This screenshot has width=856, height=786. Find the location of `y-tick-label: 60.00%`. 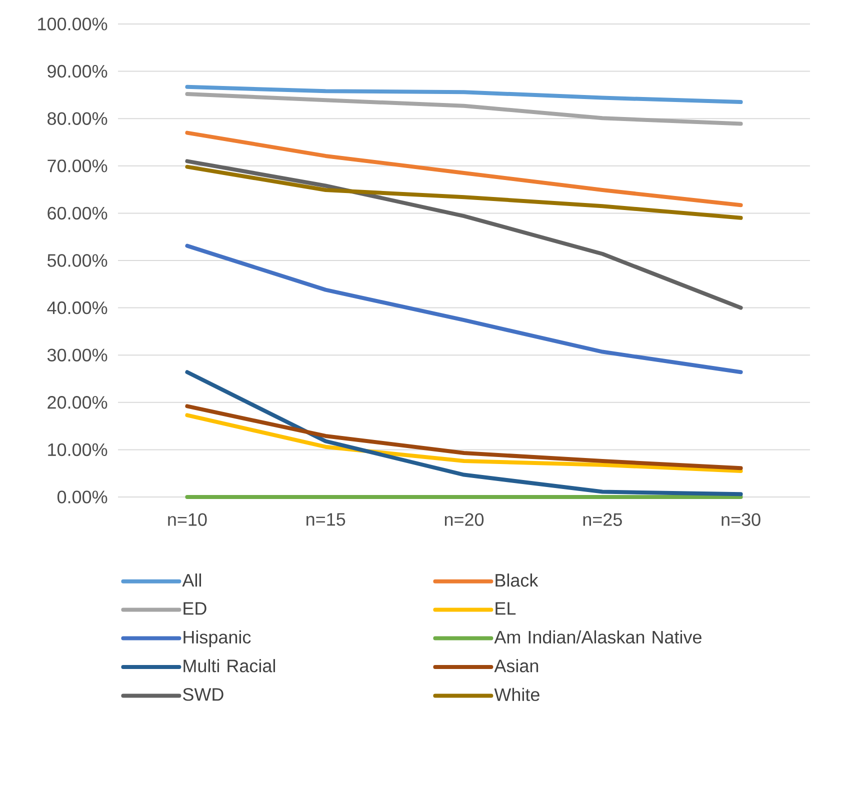

y-tick-label: 60.00% is located at coordinates (78, 213).